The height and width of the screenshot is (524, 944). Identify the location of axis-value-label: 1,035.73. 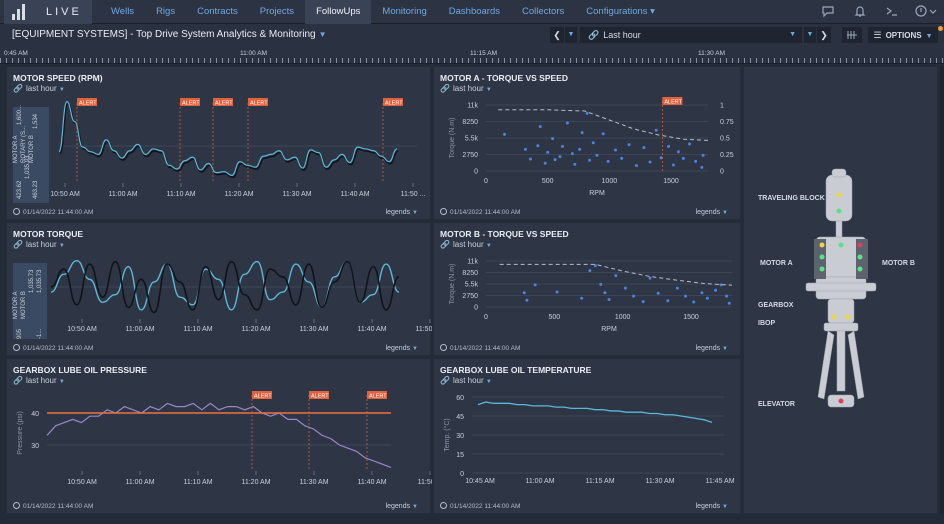
(40, 281).